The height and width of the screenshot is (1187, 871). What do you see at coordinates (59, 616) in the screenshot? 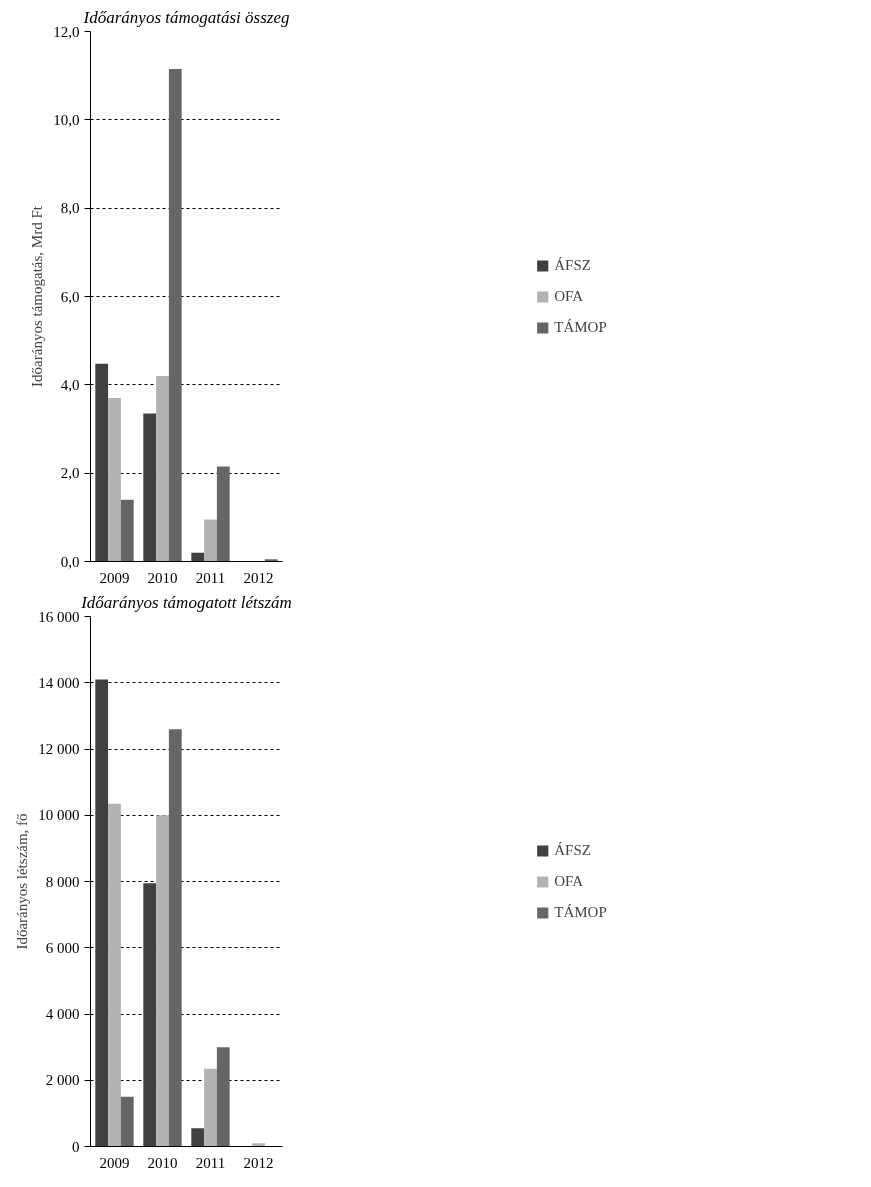
I see `y-tick-label: 16 000` at bounding box center [59, 616].